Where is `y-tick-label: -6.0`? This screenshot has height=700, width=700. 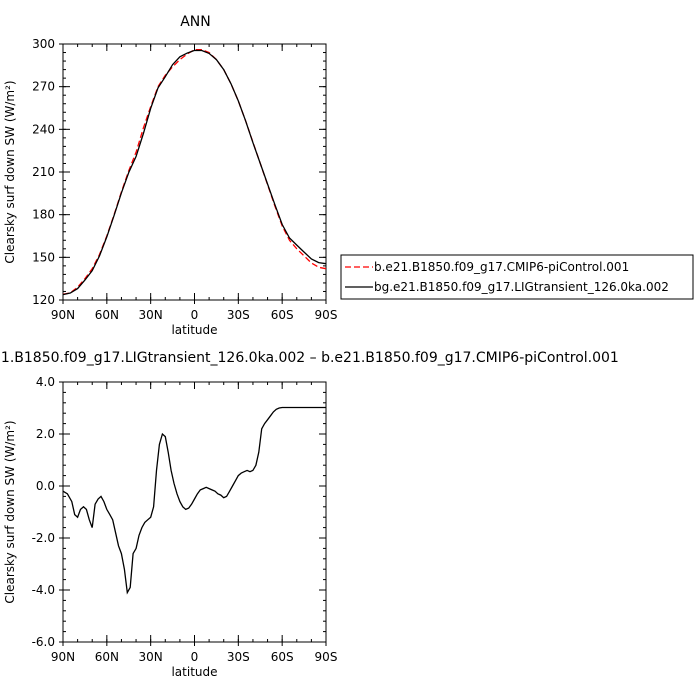 y-tick-label: -6.0 is located at coordinates (43, 642).